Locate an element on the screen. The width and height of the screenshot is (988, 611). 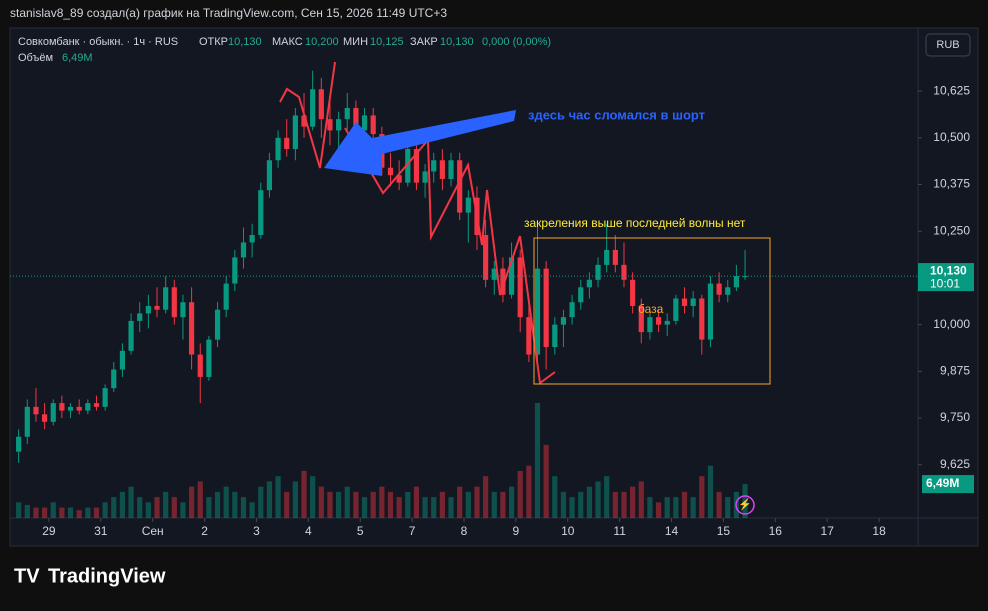
logo: TradingView is located at coordinates (107, 576).